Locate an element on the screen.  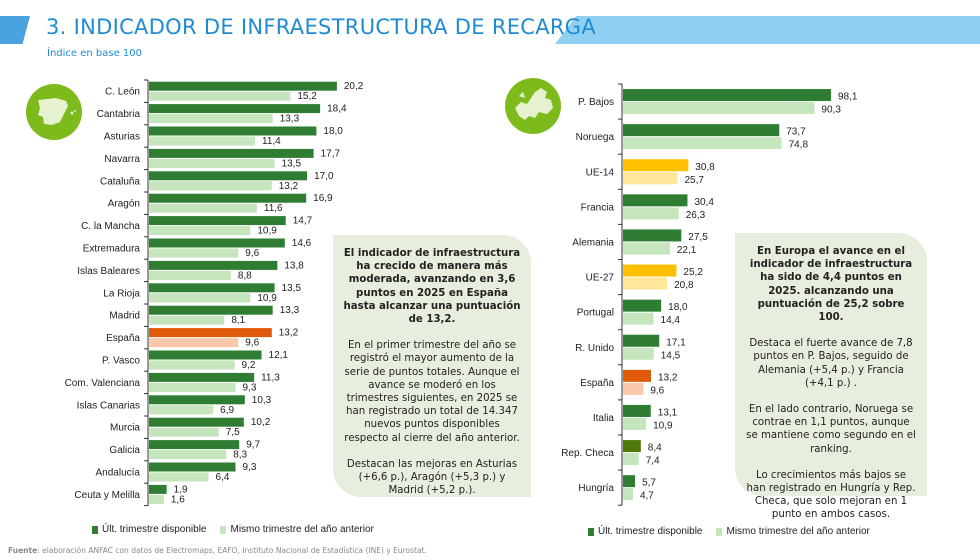
data-label: 17,1 is located at coordinates (676, 342).